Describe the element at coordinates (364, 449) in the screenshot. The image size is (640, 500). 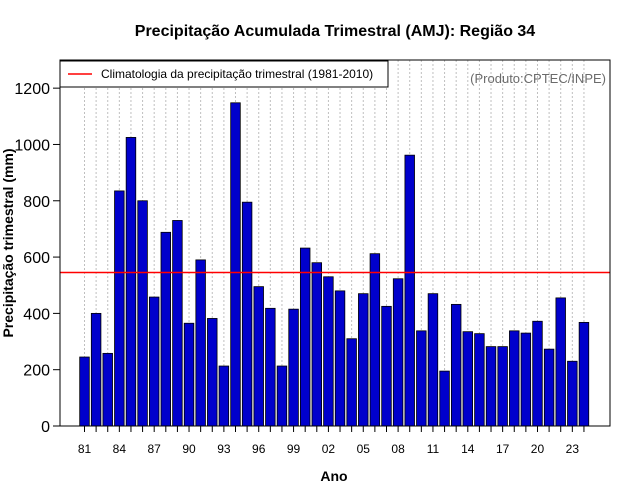
I see `x-tick-label: 05` at that location.